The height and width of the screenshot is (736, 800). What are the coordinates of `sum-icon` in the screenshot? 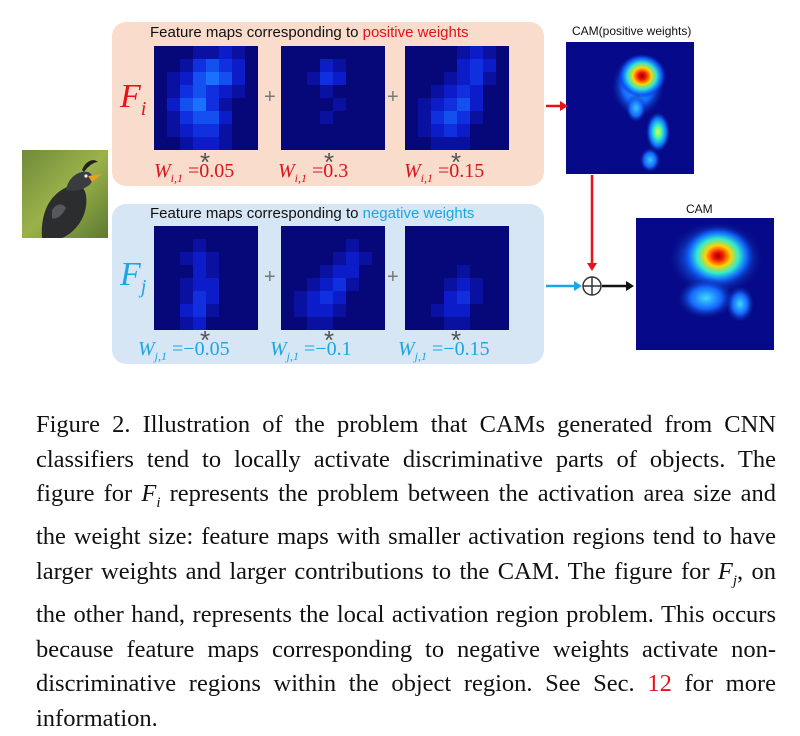 It's located at (592, 286).